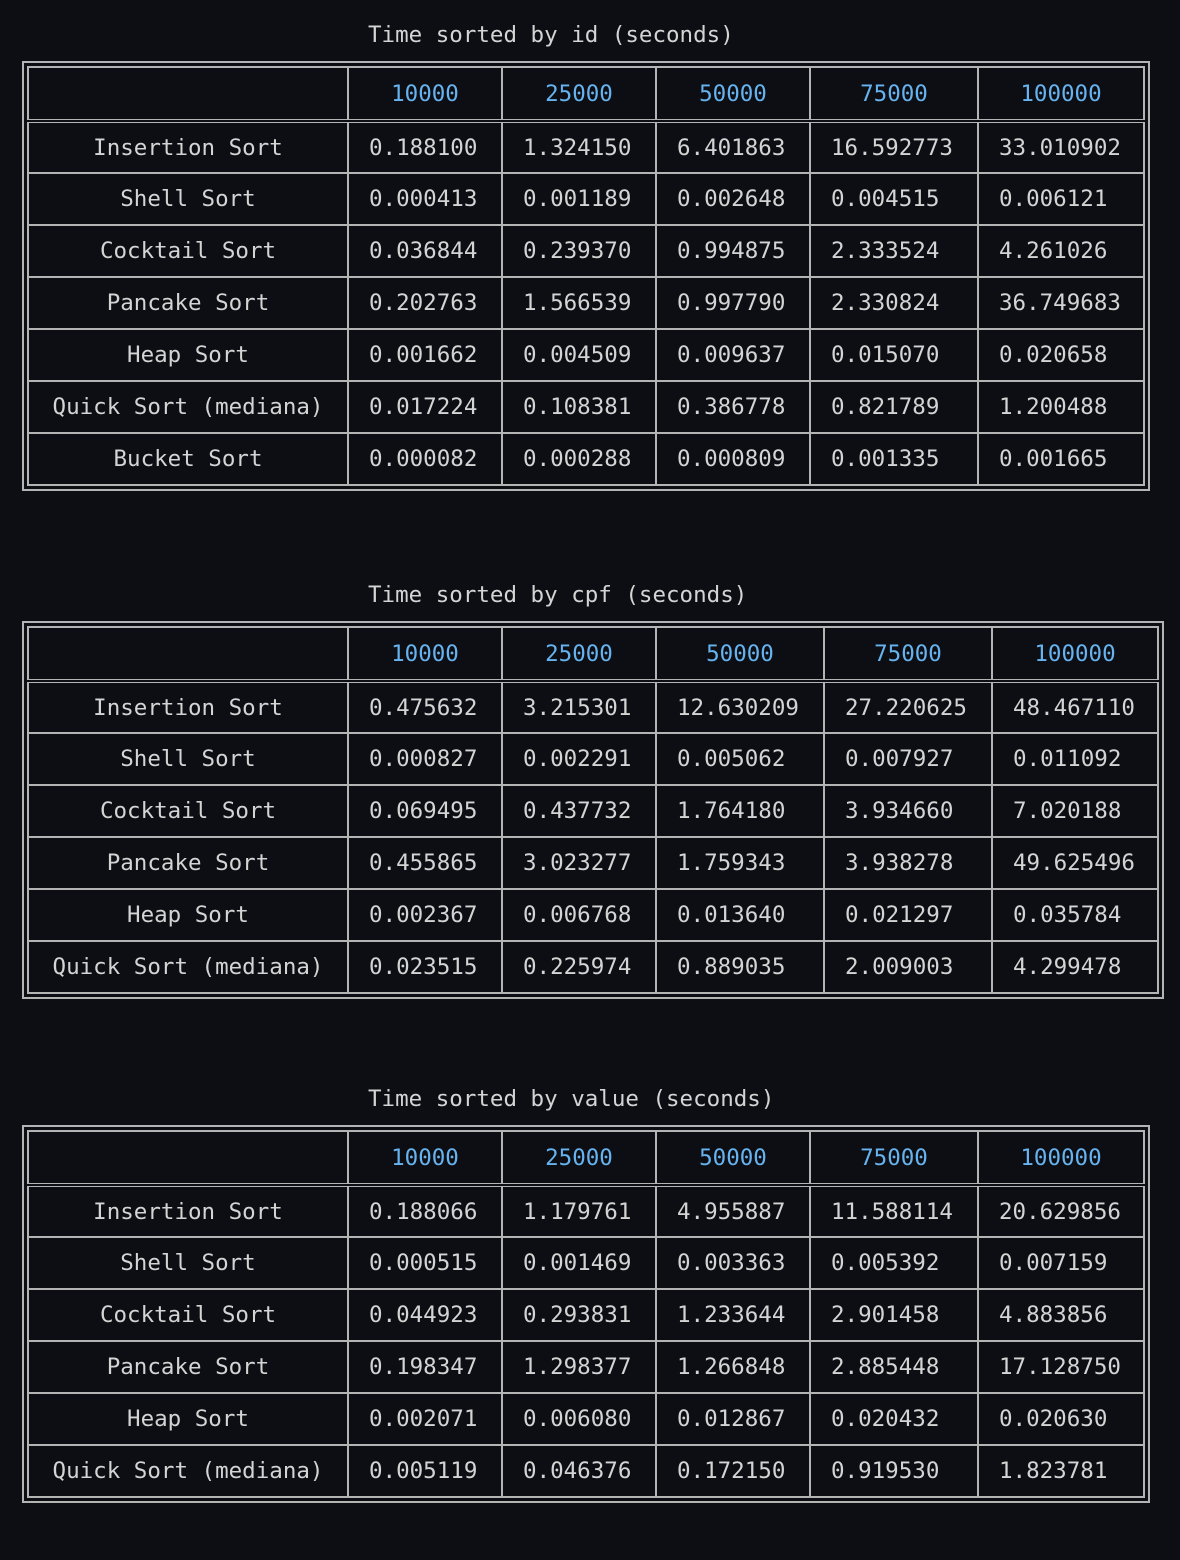 The width and height of the screenshot is (1180, 1560). Describe the element at coordinates (733, 1211) in the screenshot. I see `time-cell: 4.955887` at that location.